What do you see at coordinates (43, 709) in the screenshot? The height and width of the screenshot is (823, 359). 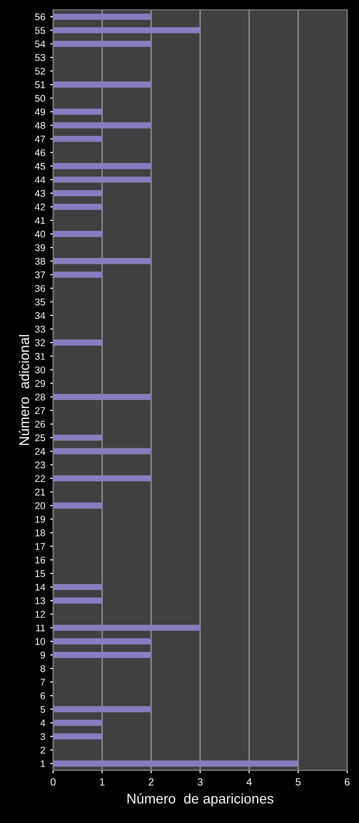 I see `y-tick-label: 5` at bounding box center [43, 709].